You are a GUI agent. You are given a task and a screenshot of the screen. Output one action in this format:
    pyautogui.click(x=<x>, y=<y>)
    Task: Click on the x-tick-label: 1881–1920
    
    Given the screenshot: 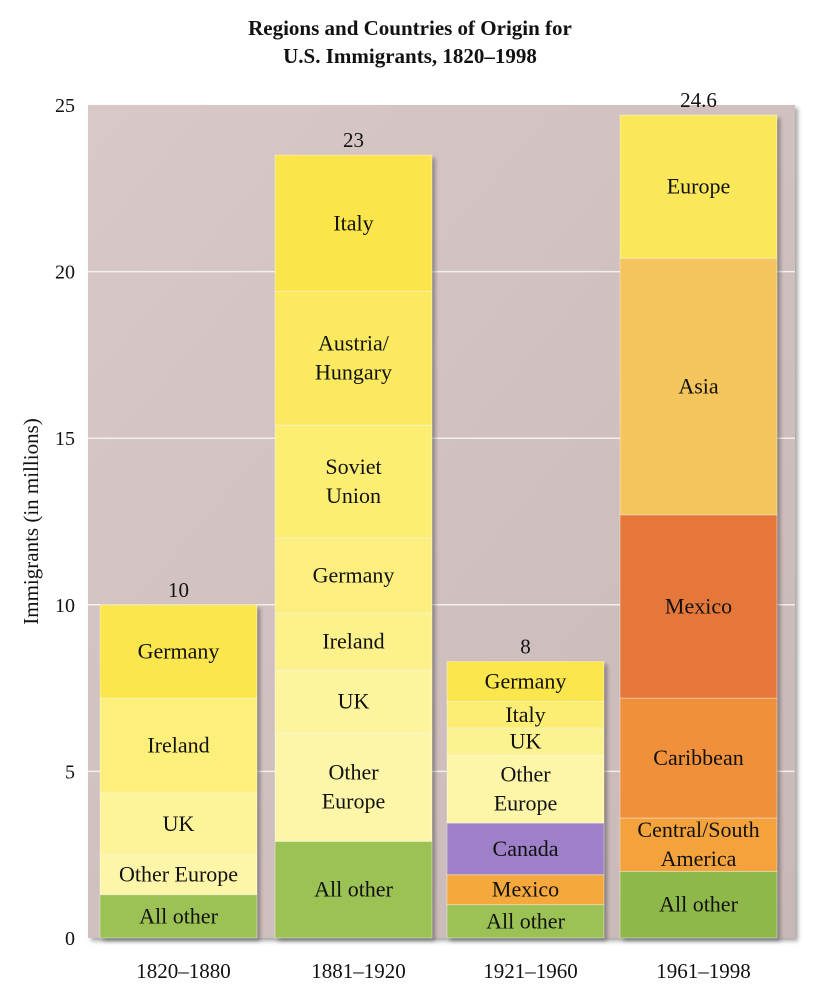 What is the action you would take?
    pyautogui.click(x=358, y=971)
    